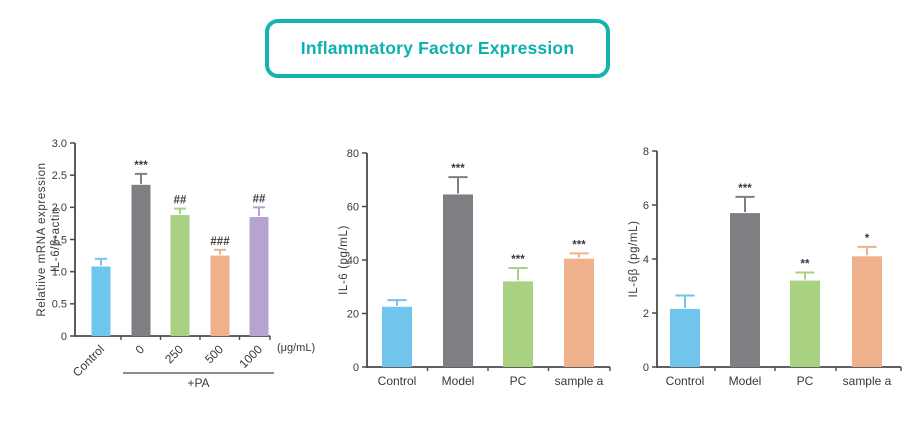  What do you see at coordinates (59, 208) in the screenshot?
I see `y-tick-label: 2.0` at bounding box center [59, 208].